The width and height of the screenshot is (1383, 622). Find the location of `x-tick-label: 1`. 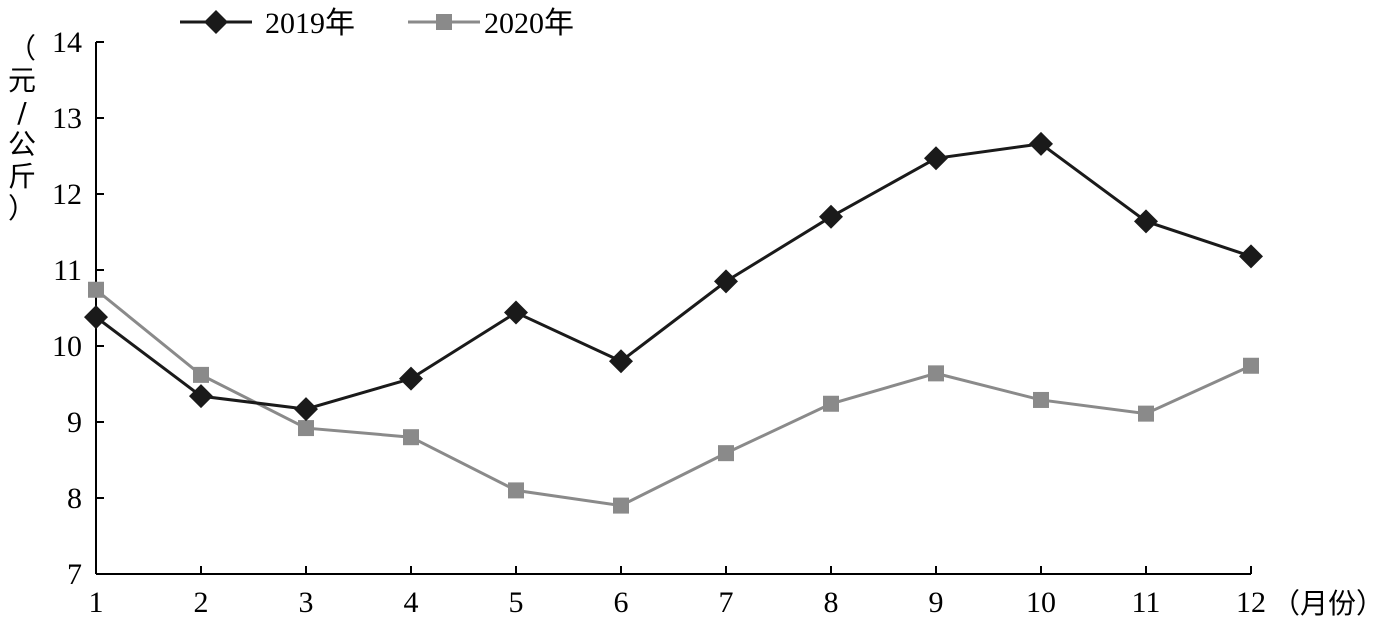

x-tick-label: 1 is located at coordinates (96, 602).